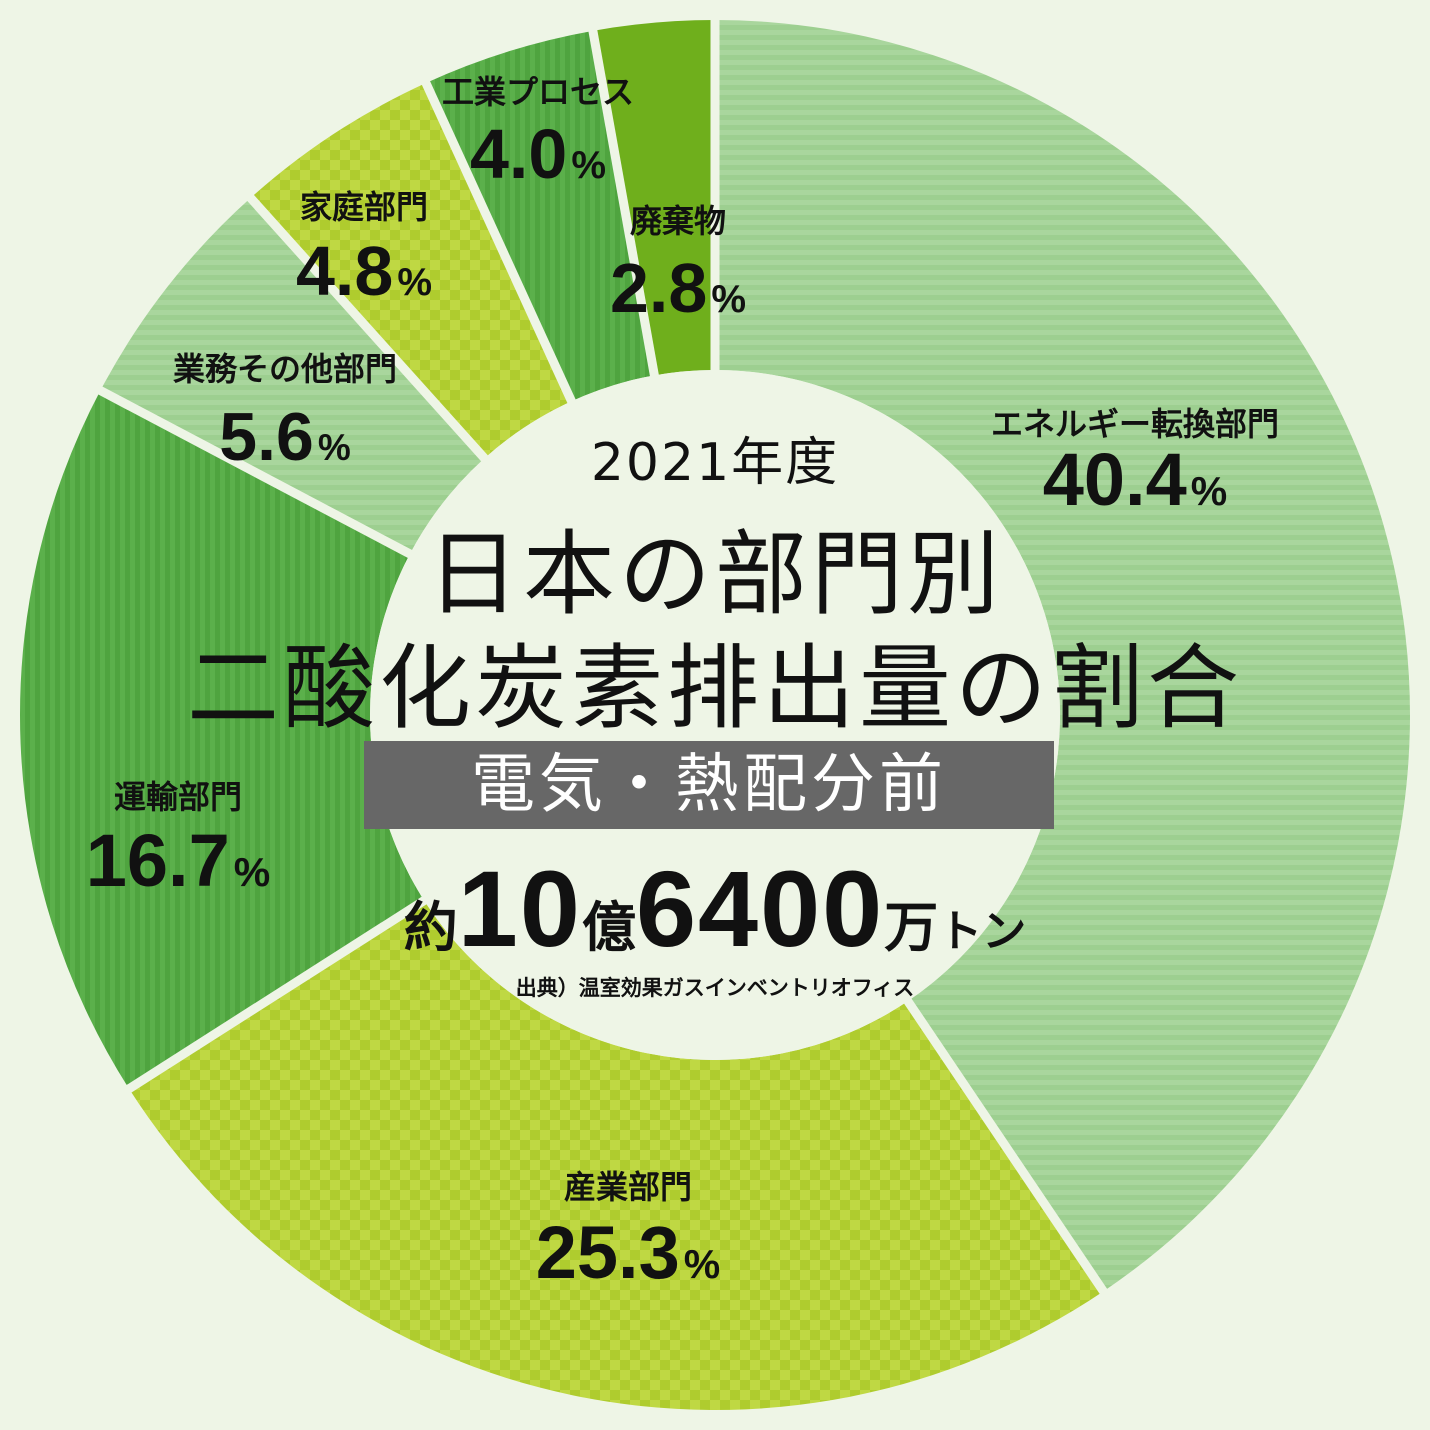  What do you see at coordinates (628, 1187) in the screenshot?
I see `slice-label-2: 産業部門` at bounding box center [628, 1187].